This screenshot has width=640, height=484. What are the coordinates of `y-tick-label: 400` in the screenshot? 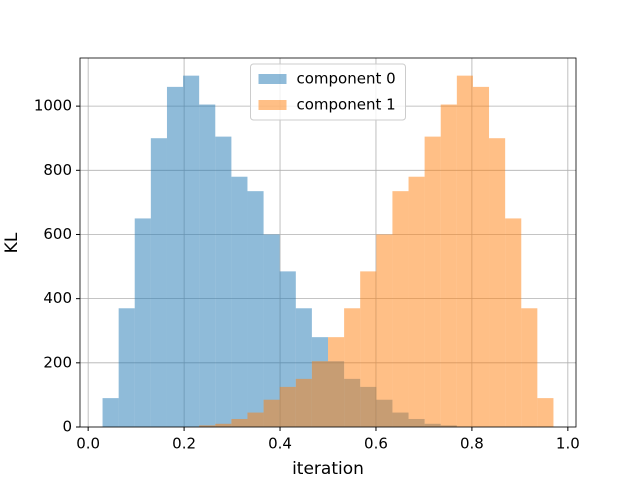 It's located at (57, 298).